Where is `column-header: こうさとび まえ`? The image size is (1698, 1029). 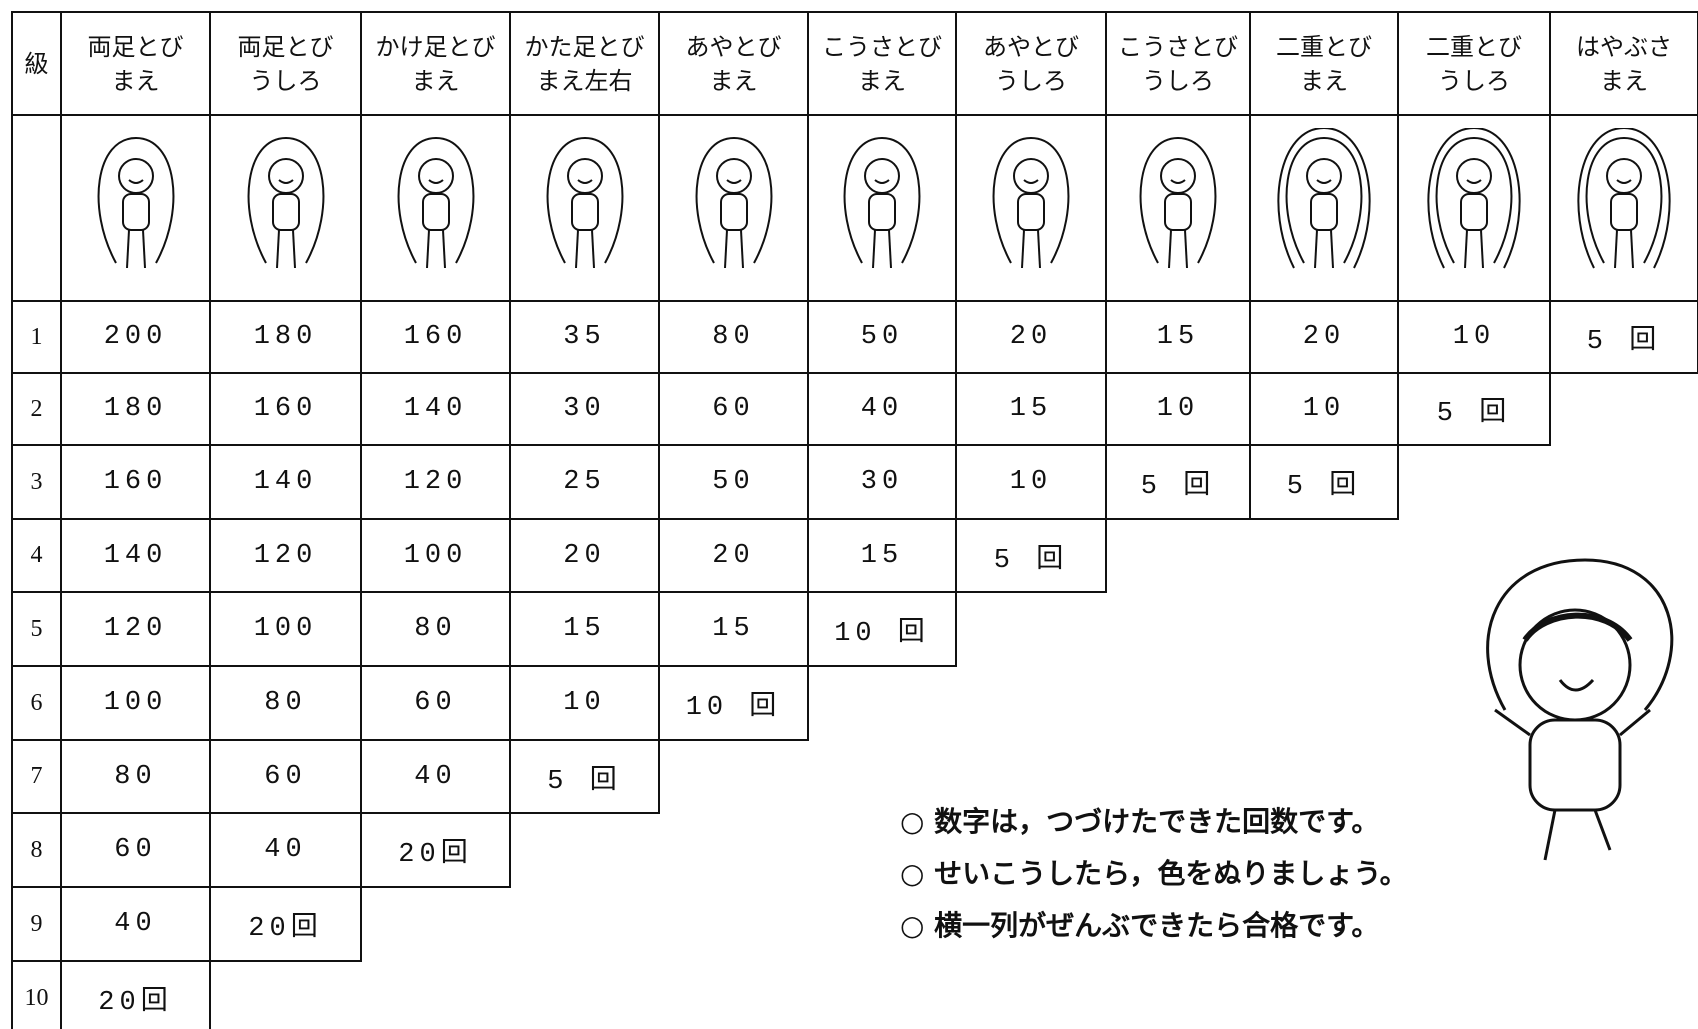 column-header: こうさとび まえ is located at coordinates (882, 63).